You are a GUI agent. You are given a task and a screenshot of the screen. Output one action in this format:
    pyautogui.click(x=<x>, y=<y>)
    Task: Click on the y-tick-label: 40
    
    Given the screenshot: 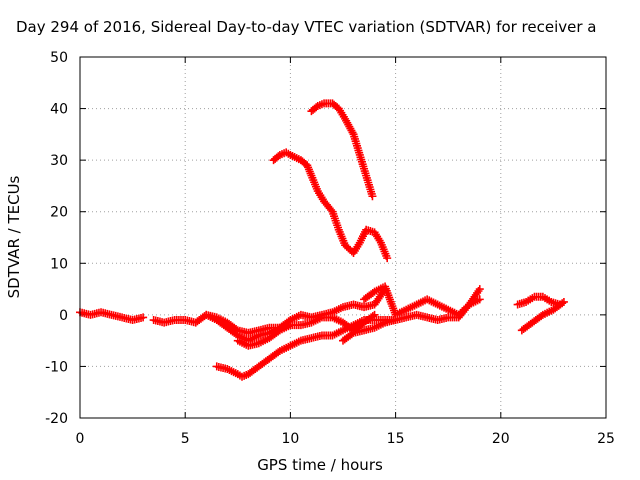 What is the action you would take?
    pyautogui.click(x=59, y=110)
    